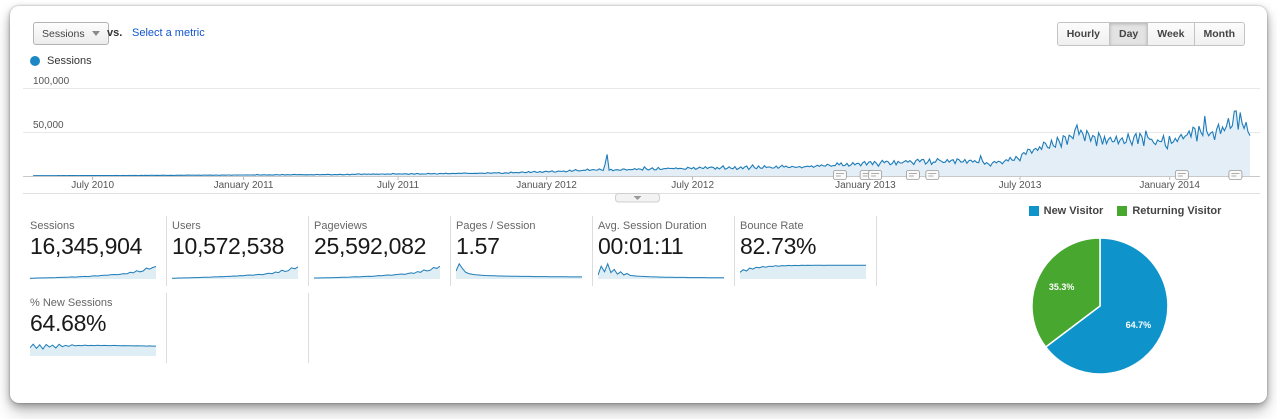 The image size is (1277, 419). Describe the element at coordinates (478, 246) in the screenshot. I see `scorecard-value: 1.57` at that location.